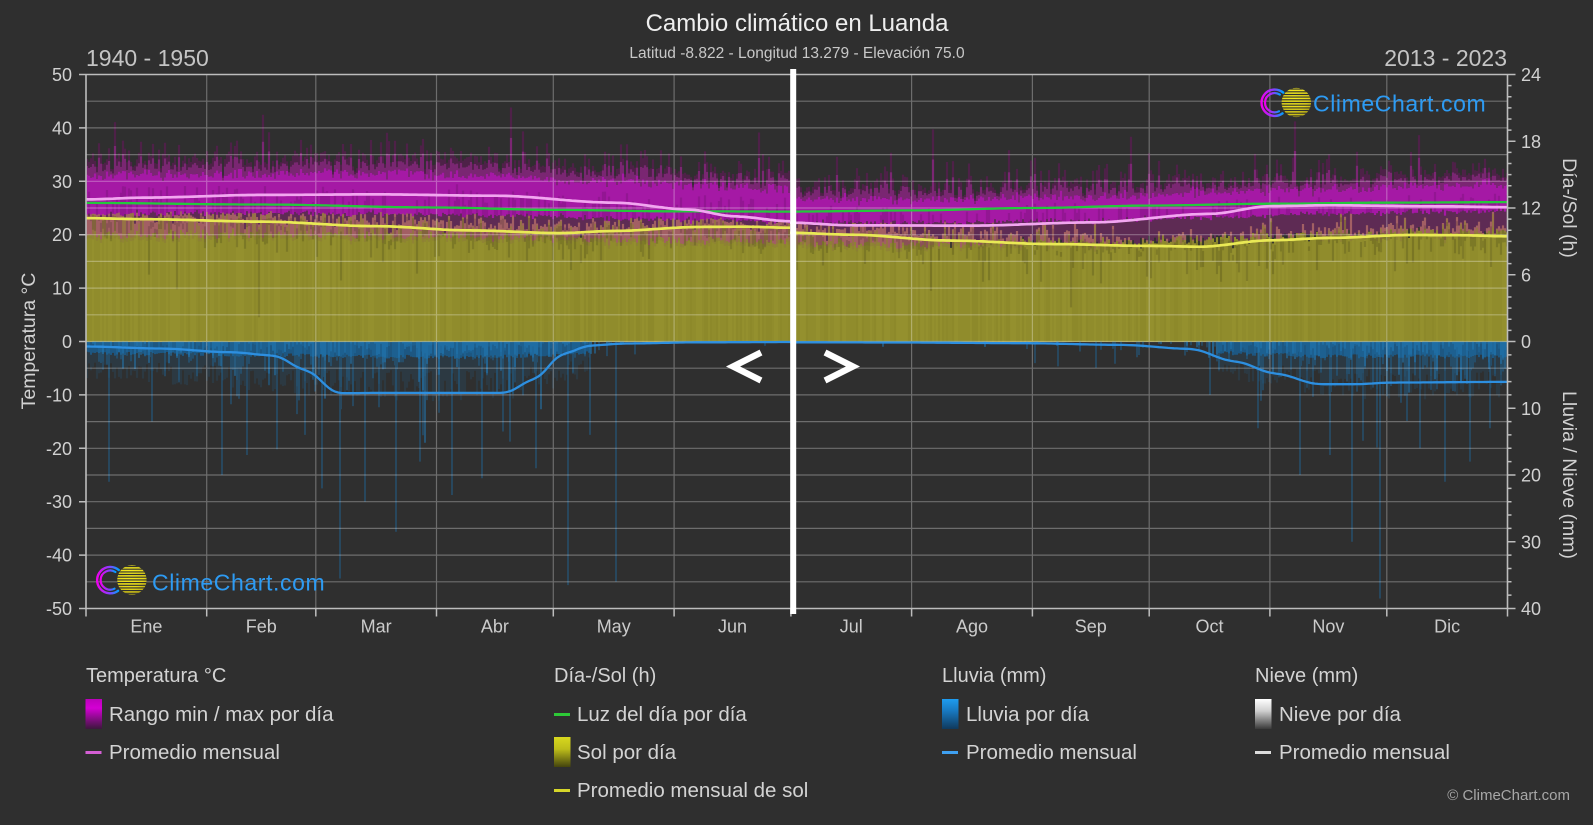 This screenshot has height=825, width=1593. Describe the element at coordinates (1508, 795) in the screenshot. I see `svg-text: © ClimeChart.com` at that location.